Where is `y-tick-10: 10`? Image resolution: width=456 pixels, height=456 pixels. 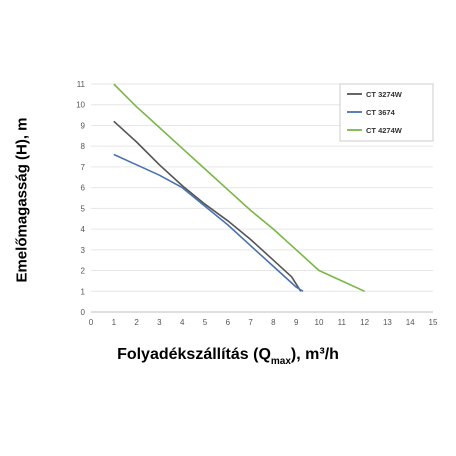
y-tick-10: 10 is located at coordinates (80, 105).